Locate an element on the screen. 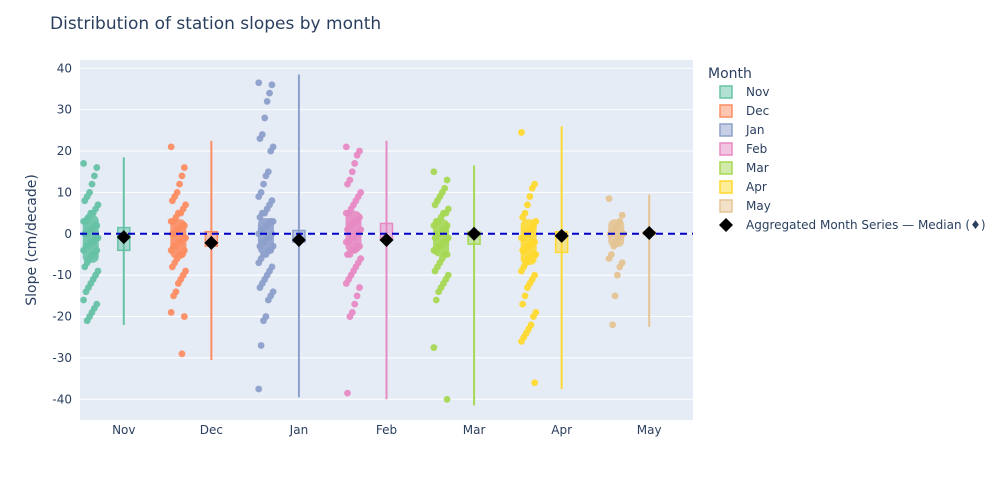  y-tick-label: -30 is located at coordinates (62, 358).